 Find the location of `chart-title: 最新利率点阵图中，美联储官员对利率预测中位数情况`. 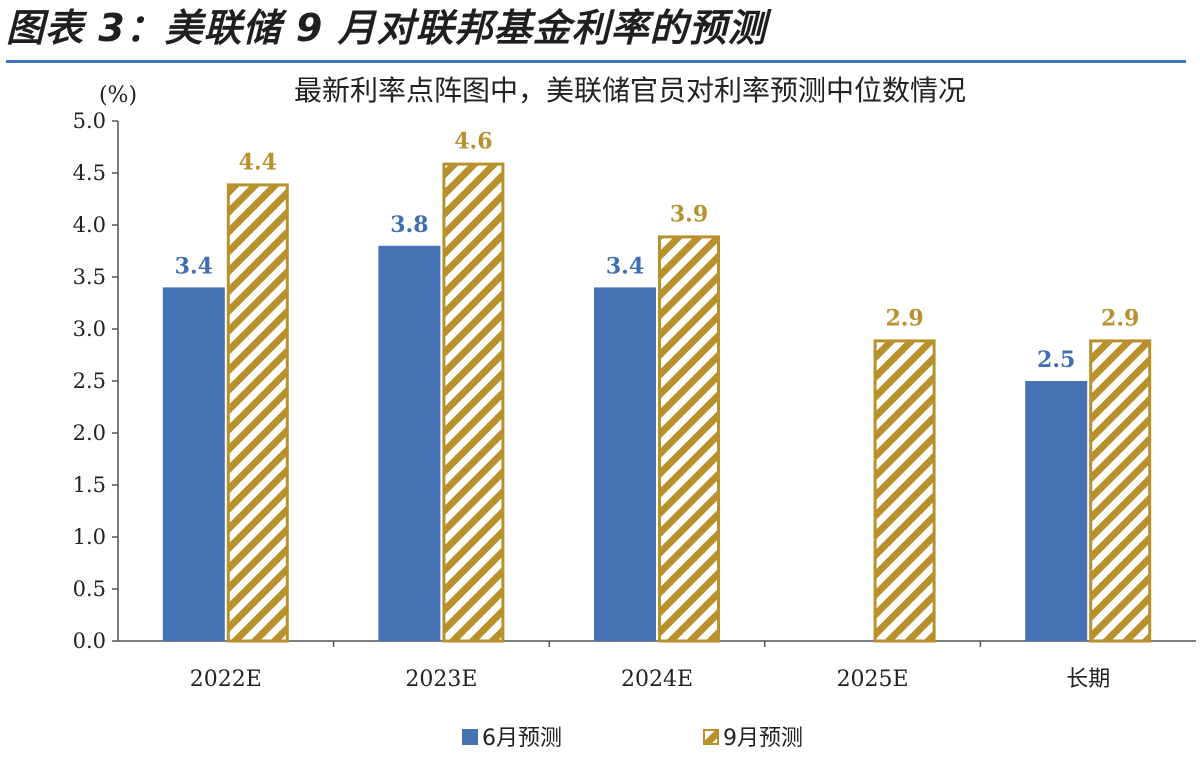

chart-title: 最新利率点阵图中，美联储官员对利率预测中位数情况 is located at coordinates (630, 90).